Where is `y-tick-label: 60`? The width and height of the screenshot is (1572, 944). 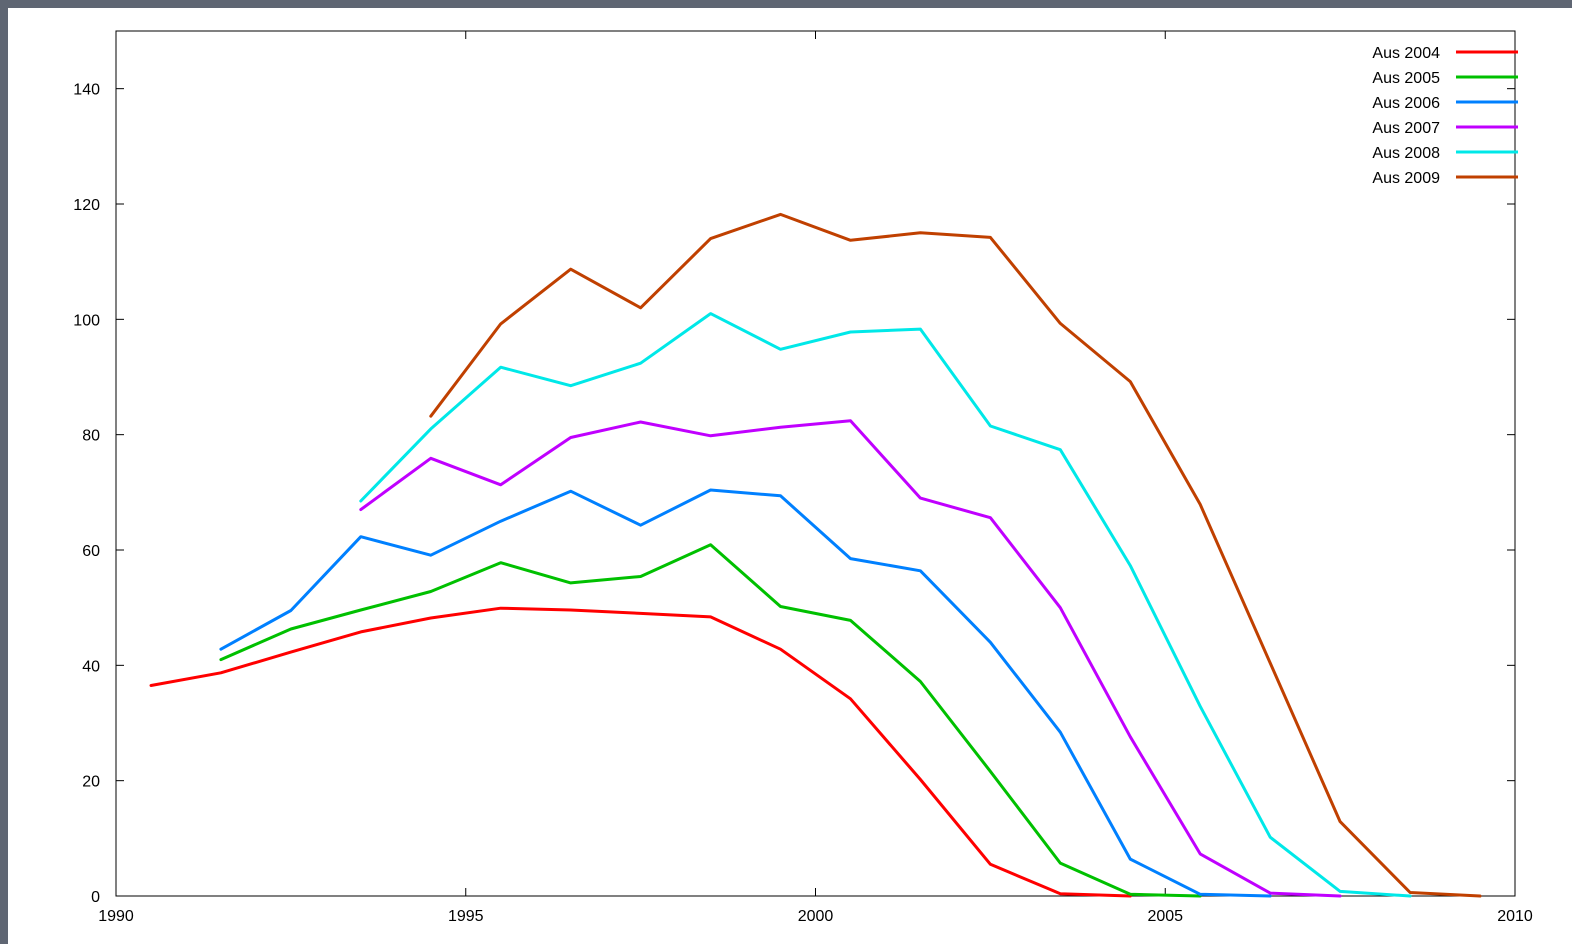
y-tick-label: 60 is located at coordinates (91, 551).